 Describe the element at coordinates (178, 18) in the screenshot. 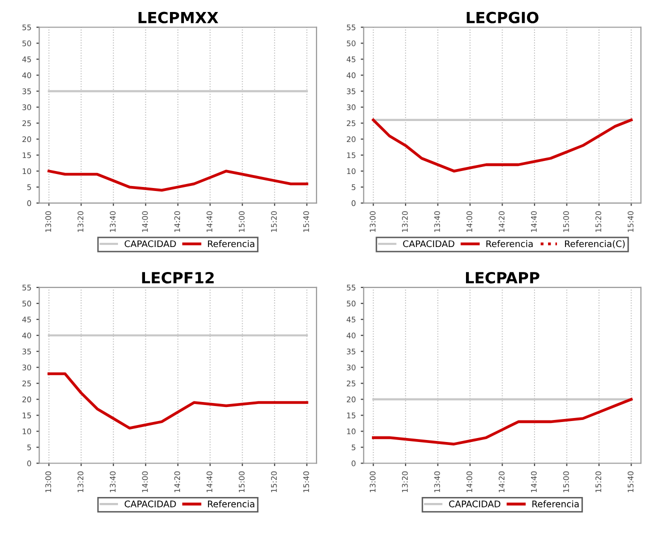

I see `chart-title: LECPMXX` at that location.